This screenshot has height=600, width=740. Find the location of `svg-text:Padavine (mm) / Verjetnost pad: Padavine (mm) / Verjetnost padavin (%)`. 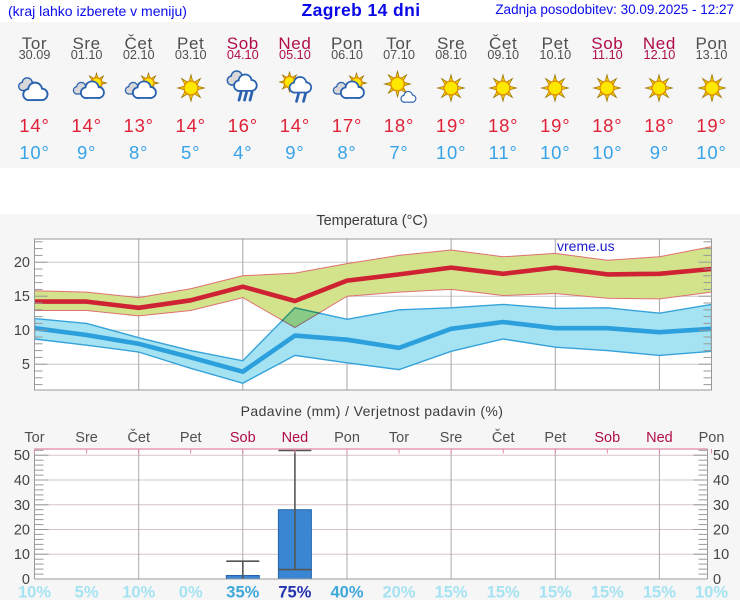

svg-text:Padavine (mm) / Verjetnost pad: Padavine (mm) / Verjetnost padavin (%) is located at coordinates (372, 411).